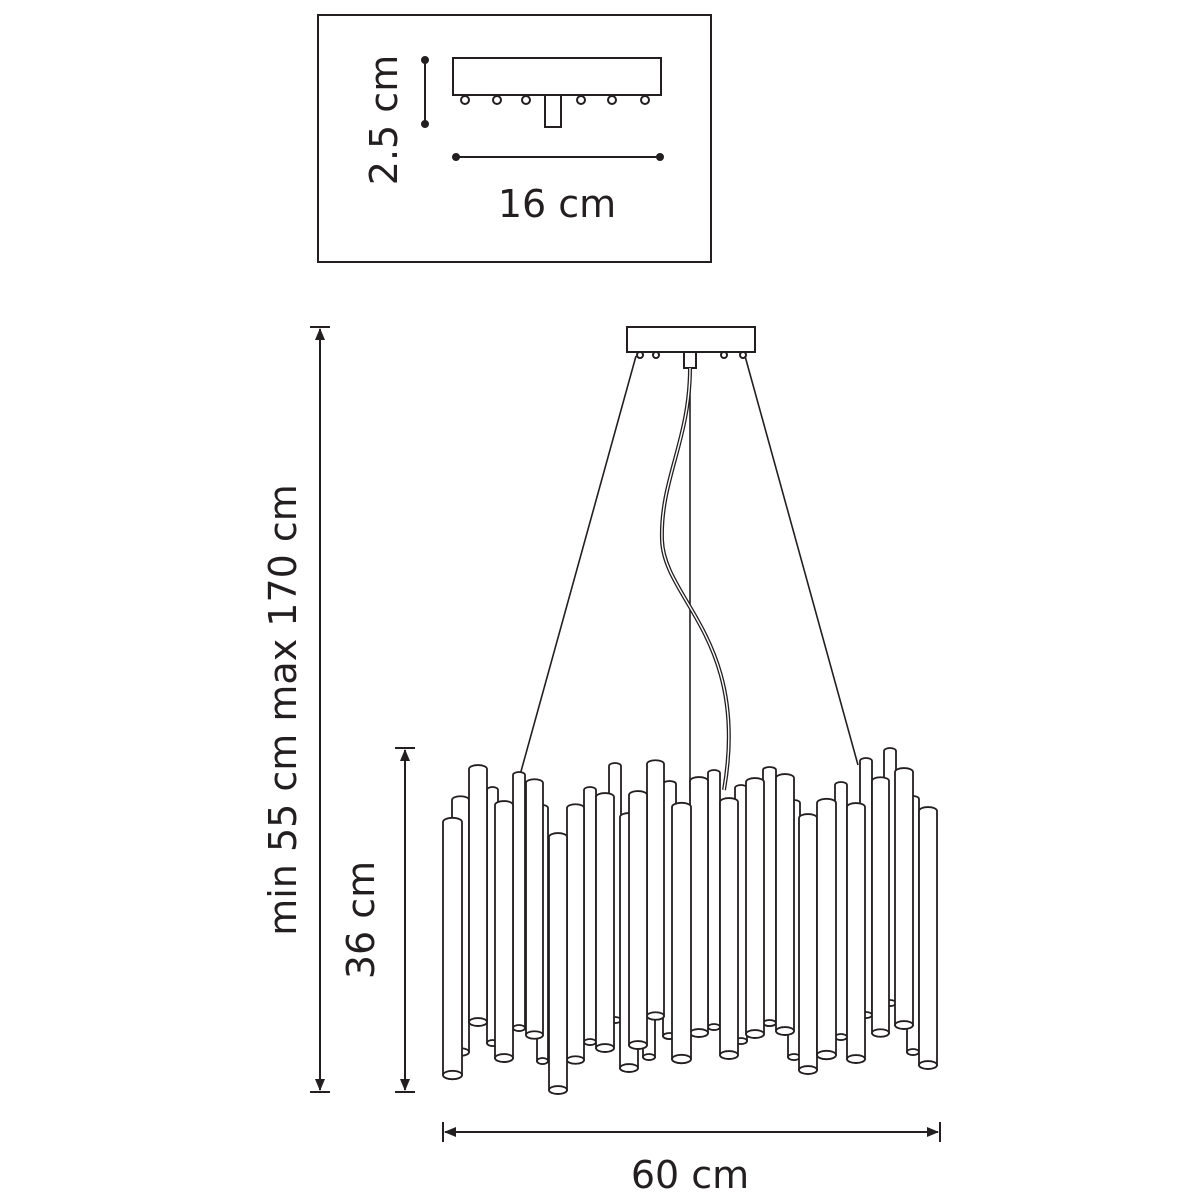 Image resolution: width=1200 pixels, height=1200 pixels. I want to click on canopy-detail-box: 2.5 cm 16 cm, so click(514, 138).